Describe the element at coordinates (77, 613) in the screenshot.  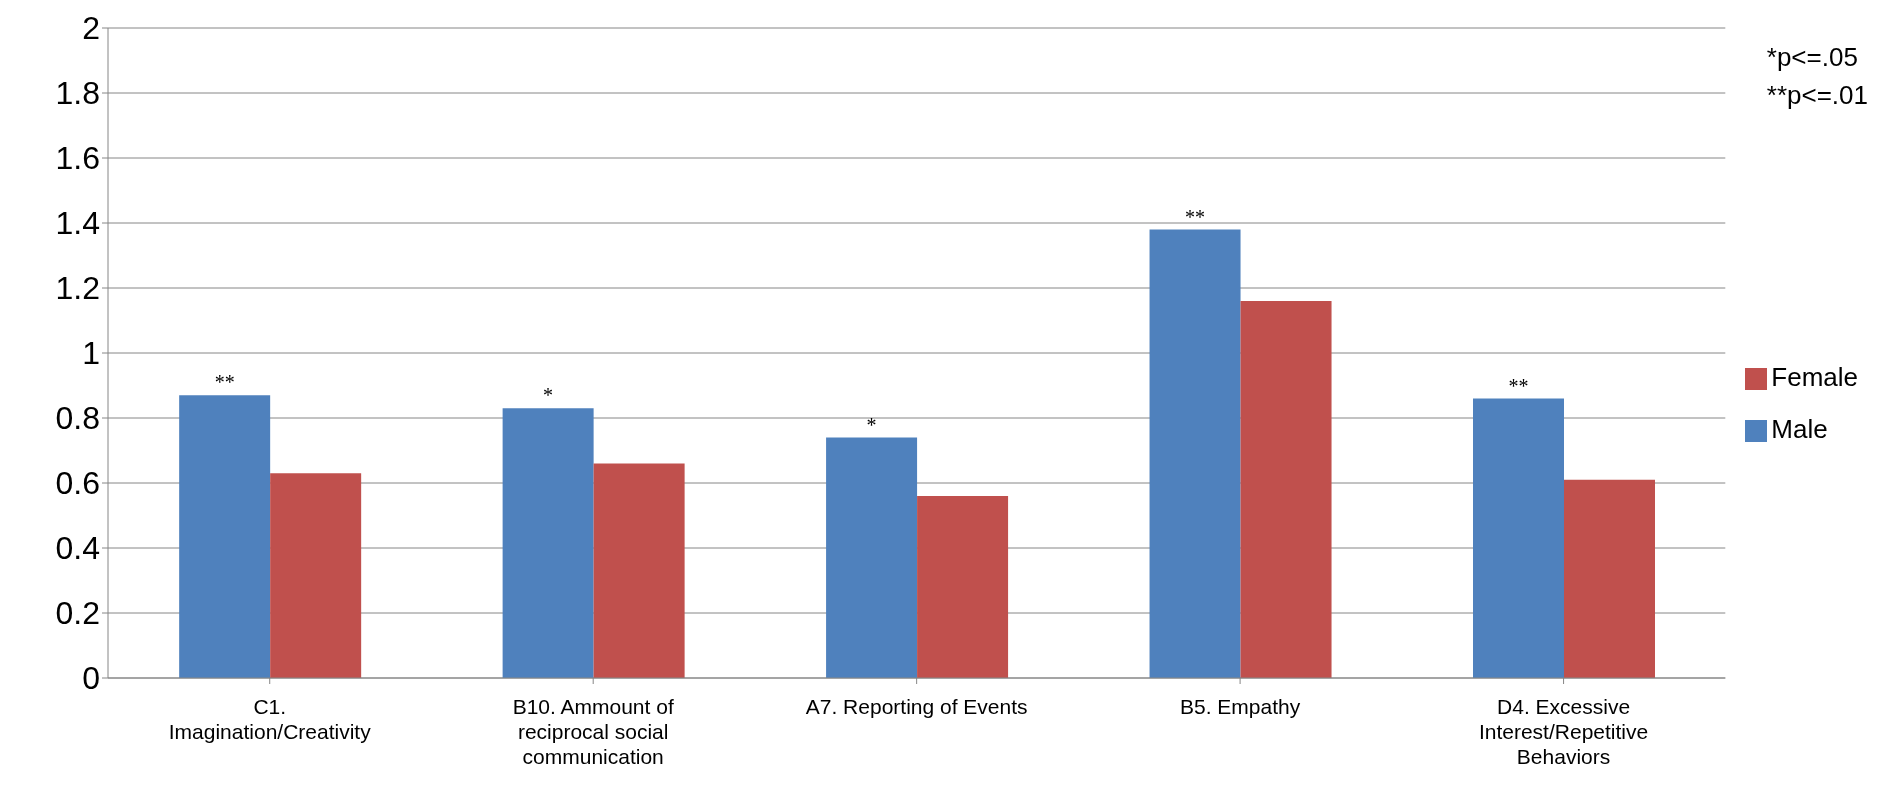
I see `y-tick-label: 0.2` at that location.